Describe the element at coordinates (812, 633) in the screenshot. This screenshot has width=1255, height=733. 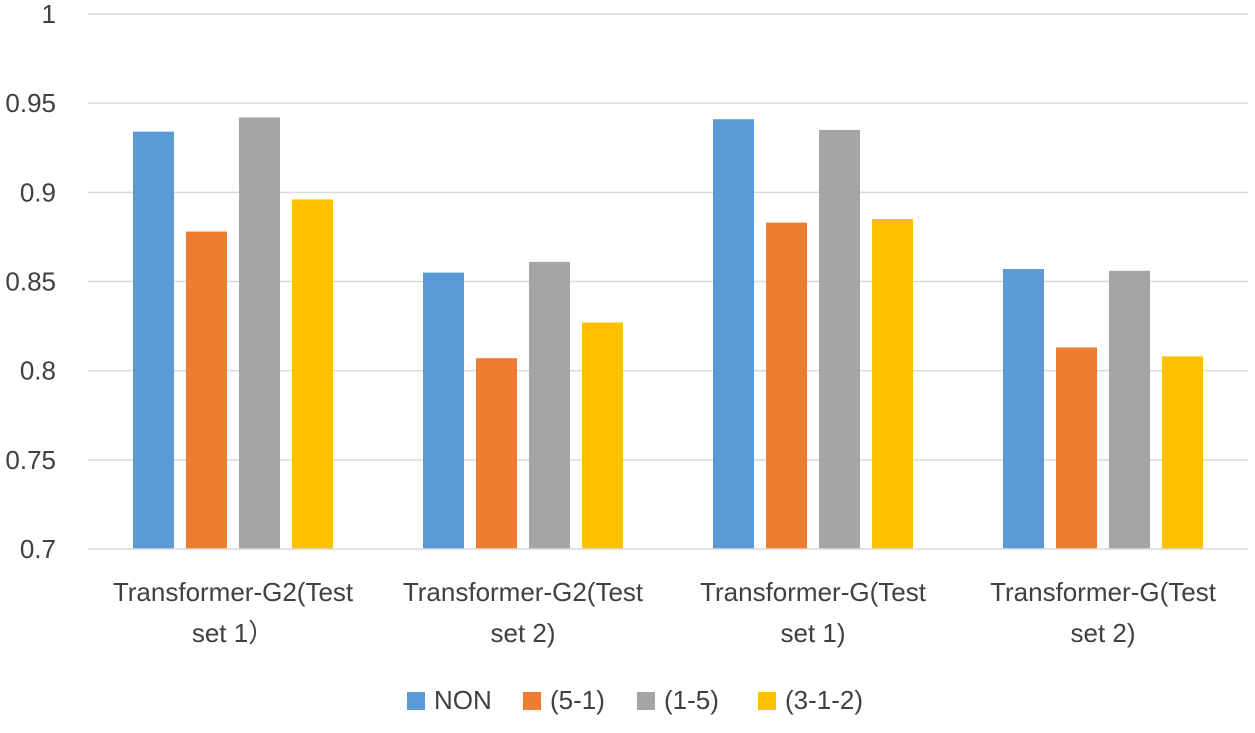
I see `x-tick-label: set 1)` at that location.